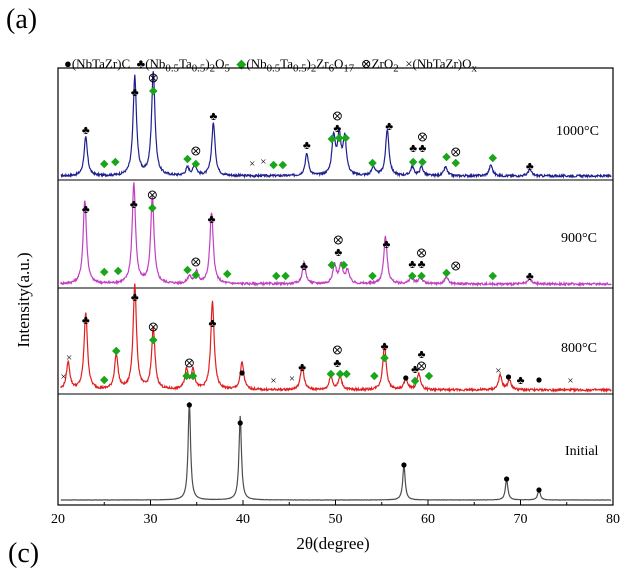 The image size is (631, 570). I want to click on marker-nbta-oxide-41: ♣, so click(212, 219).